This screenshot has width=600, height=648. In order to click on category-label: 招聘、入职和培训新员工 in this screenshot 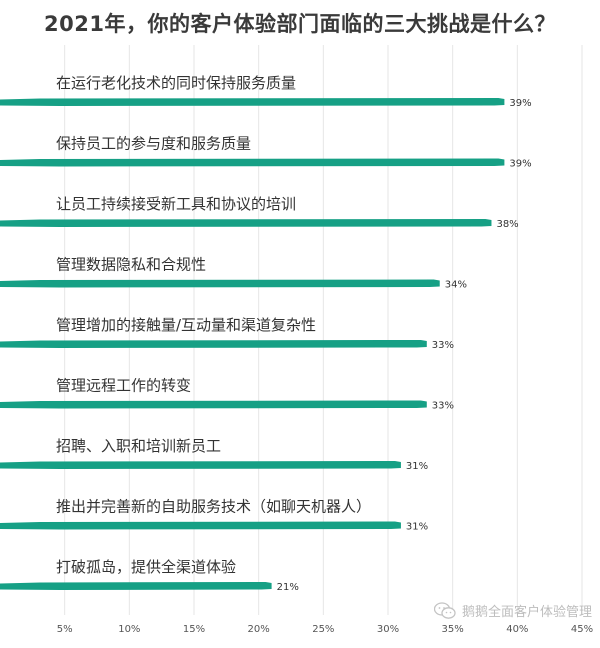, I will do `click(138, 446)`.